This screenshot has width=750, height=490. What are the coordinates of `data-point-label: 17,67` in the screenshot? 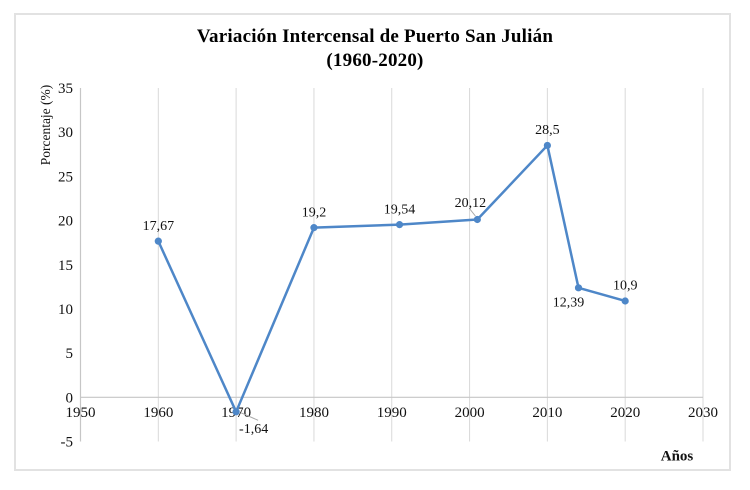 It's located at (159, 226).